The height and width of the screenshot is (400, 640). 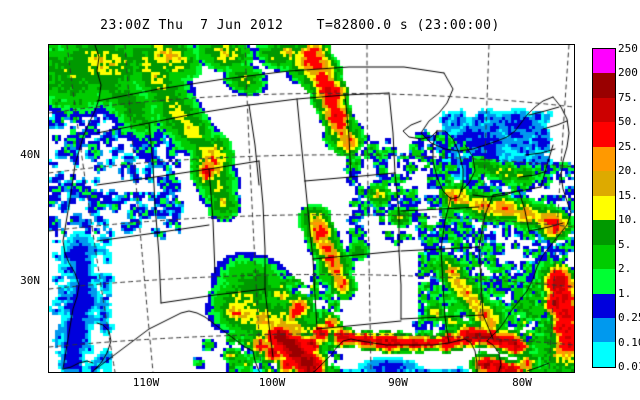 What do you see at coordinates (629, 366) in the screenshot?
I see `colorbar-tick-13: 0.01` at bounding box center [629, 366].